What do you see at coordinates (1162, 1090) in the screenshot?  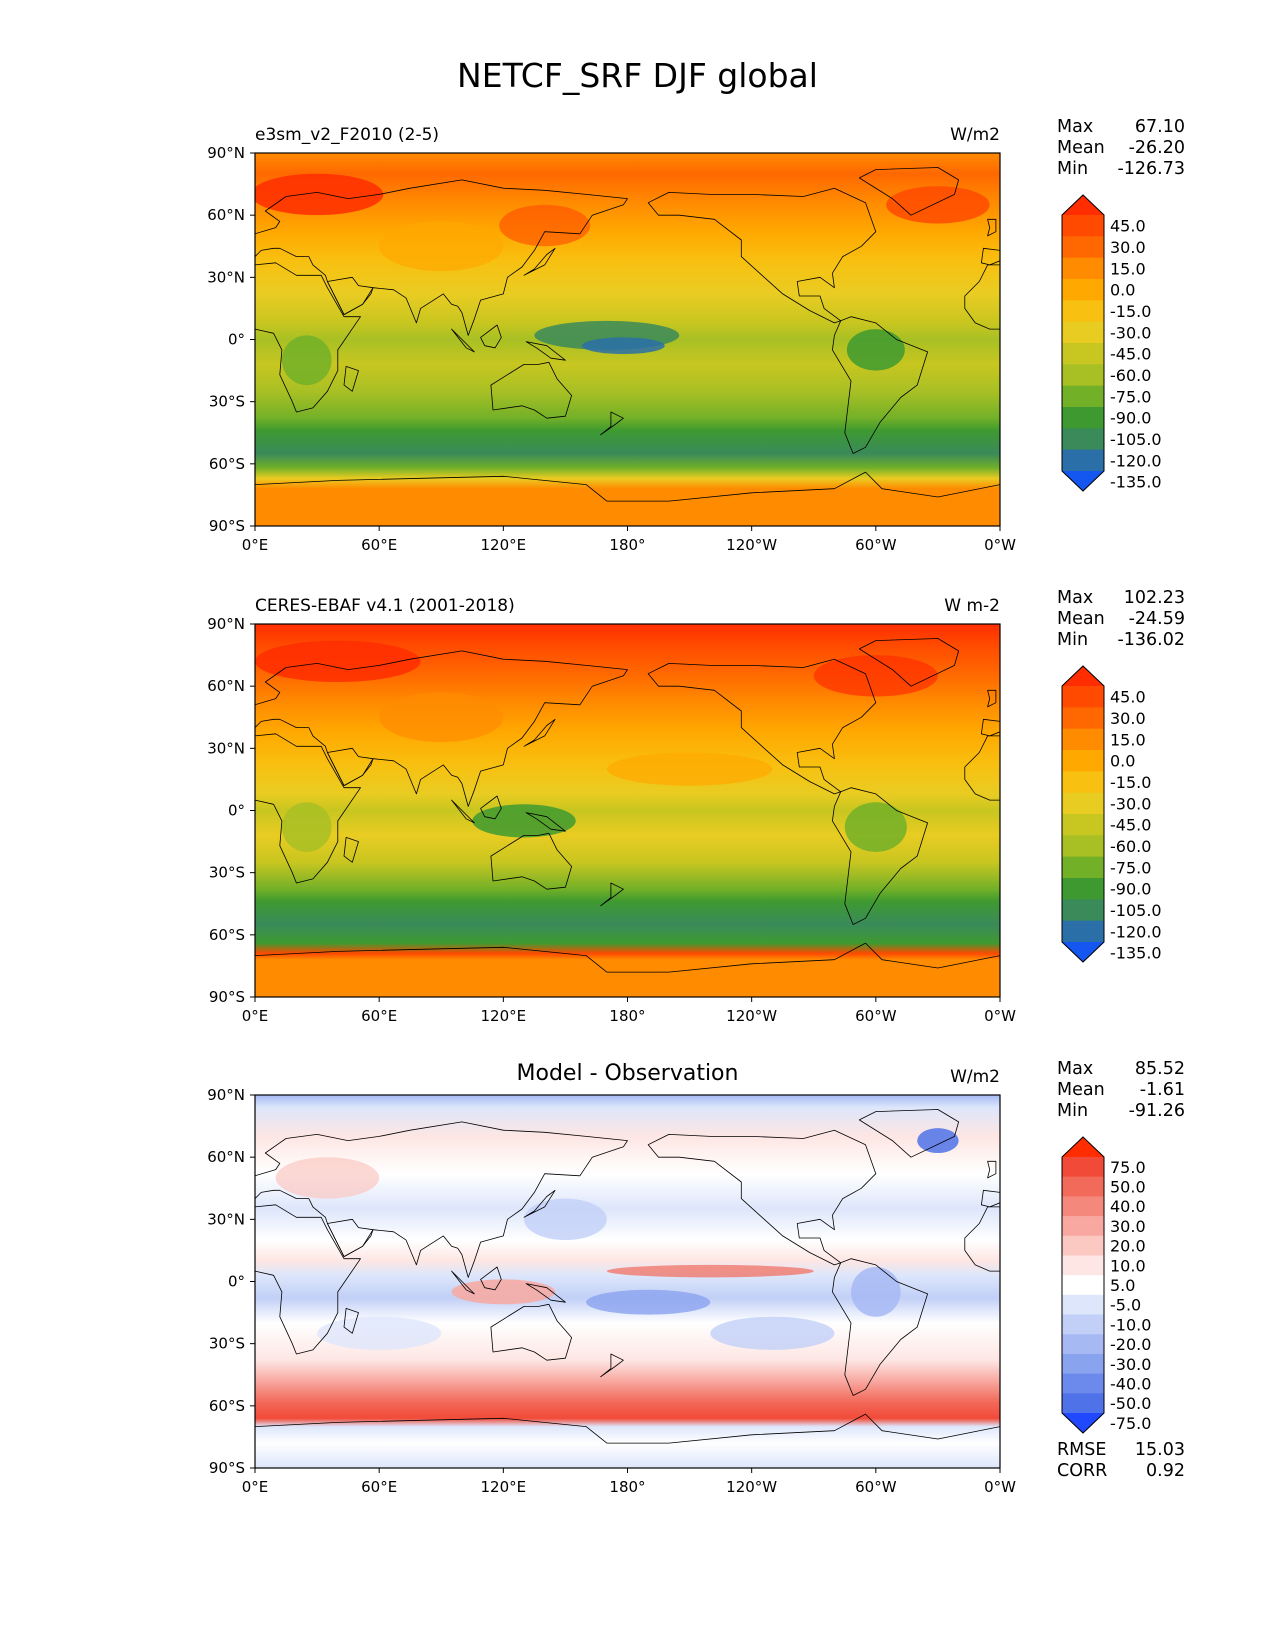 I see `stat-value: -1.61` at bounding box center [1162, 1090].